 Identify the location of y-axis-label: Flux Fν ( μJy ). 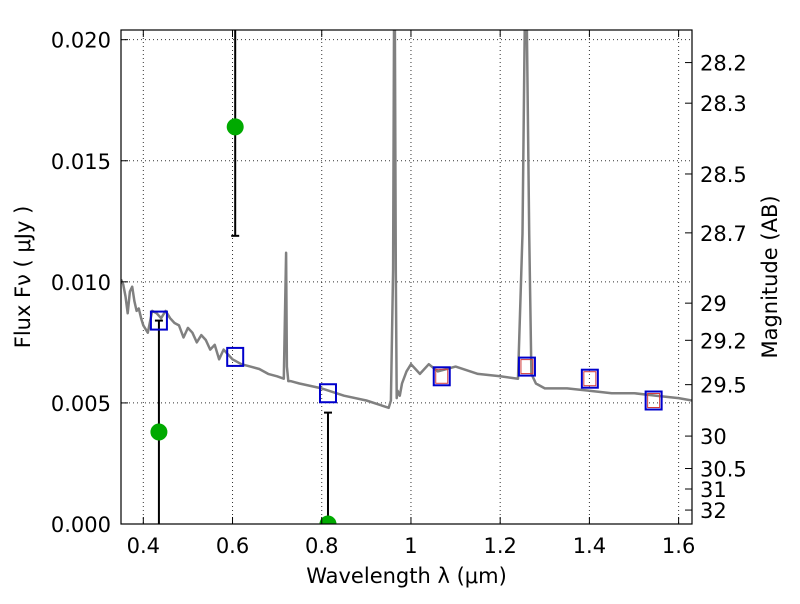
(23, 277).